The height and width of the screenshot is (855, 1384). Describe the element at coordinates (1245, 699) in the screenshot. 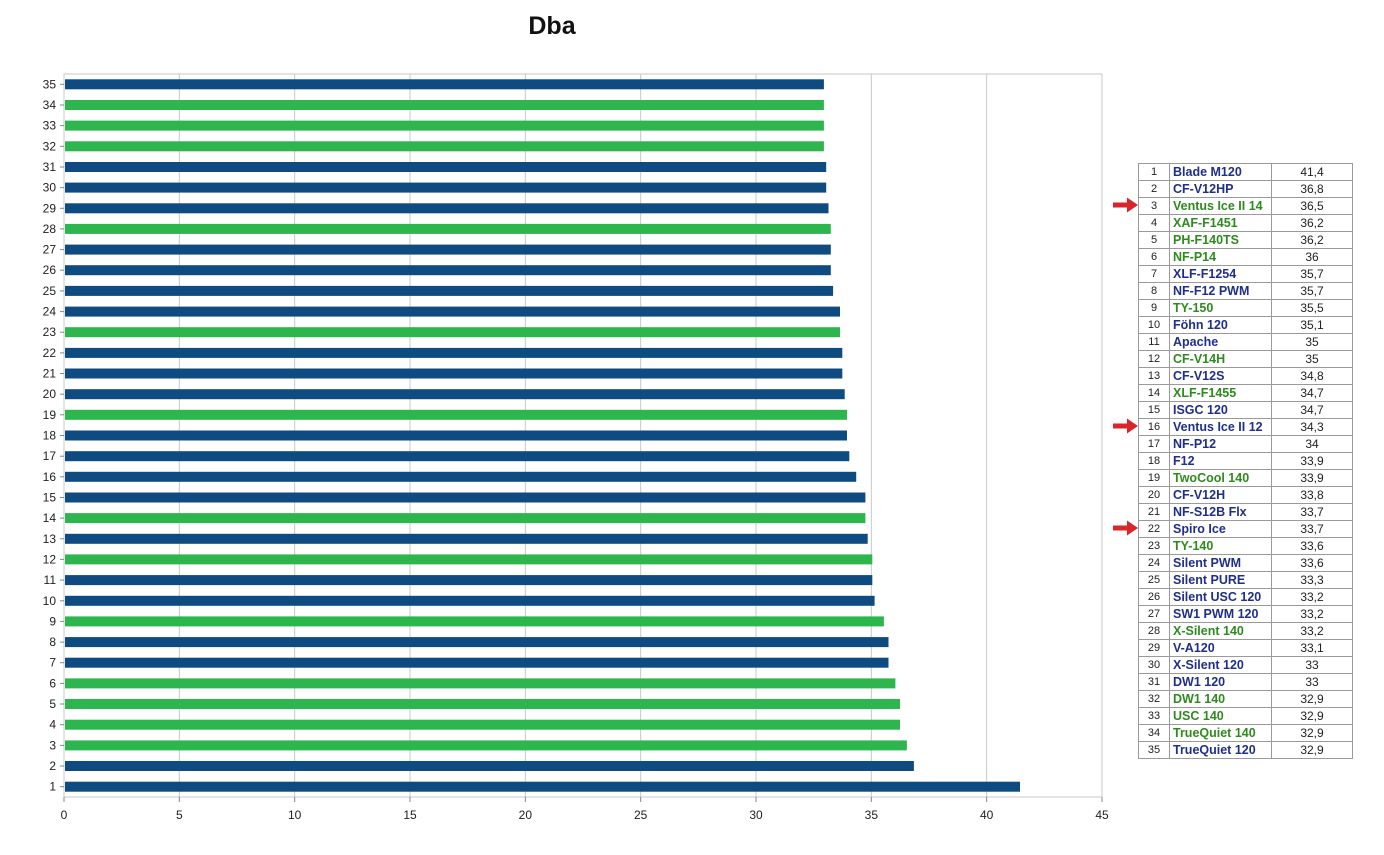

I see `legend-row: 32 DW1 140 32,9` at that location.